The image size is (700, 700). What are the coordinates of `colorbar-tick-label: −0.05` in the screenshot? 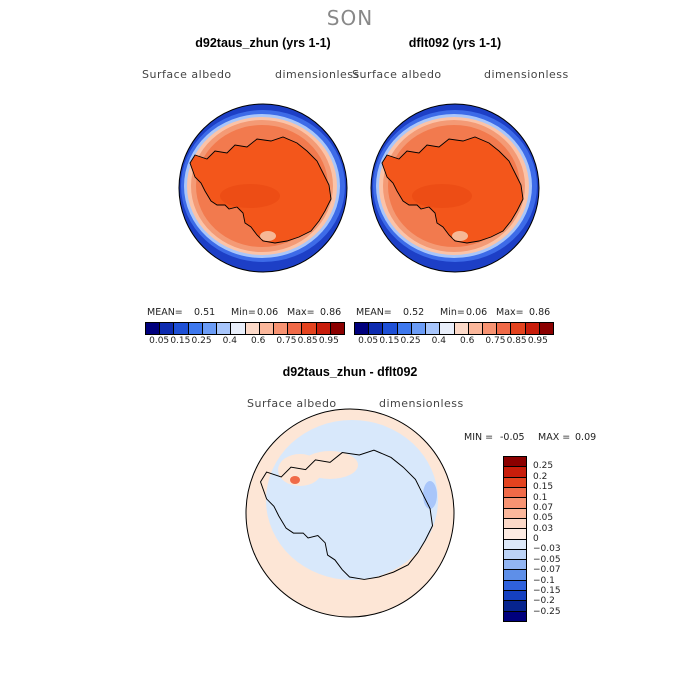 It's located at (547, 559).